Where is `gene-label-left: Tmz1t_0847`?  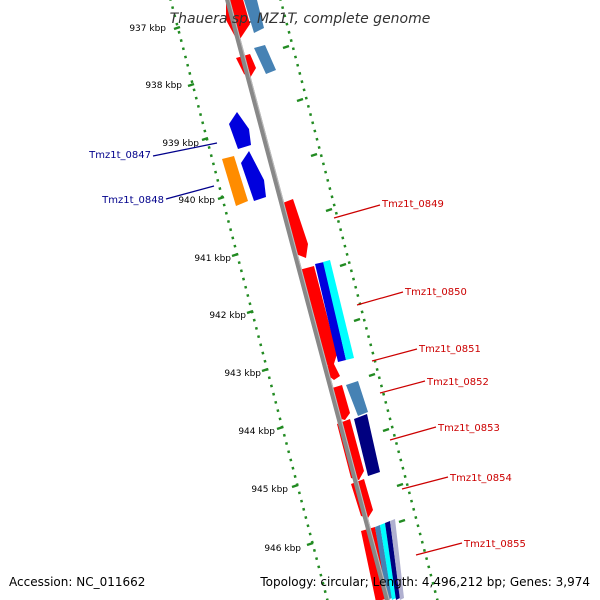 gene-label-left: Tmz1t_0847 is located at coordinates (119, 155).